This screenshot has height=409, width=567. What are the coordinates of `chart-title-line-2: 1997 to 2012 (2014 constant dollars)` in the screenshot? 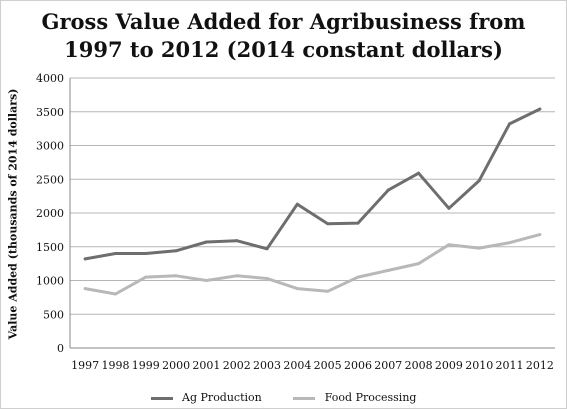 It's located at (283, 49).